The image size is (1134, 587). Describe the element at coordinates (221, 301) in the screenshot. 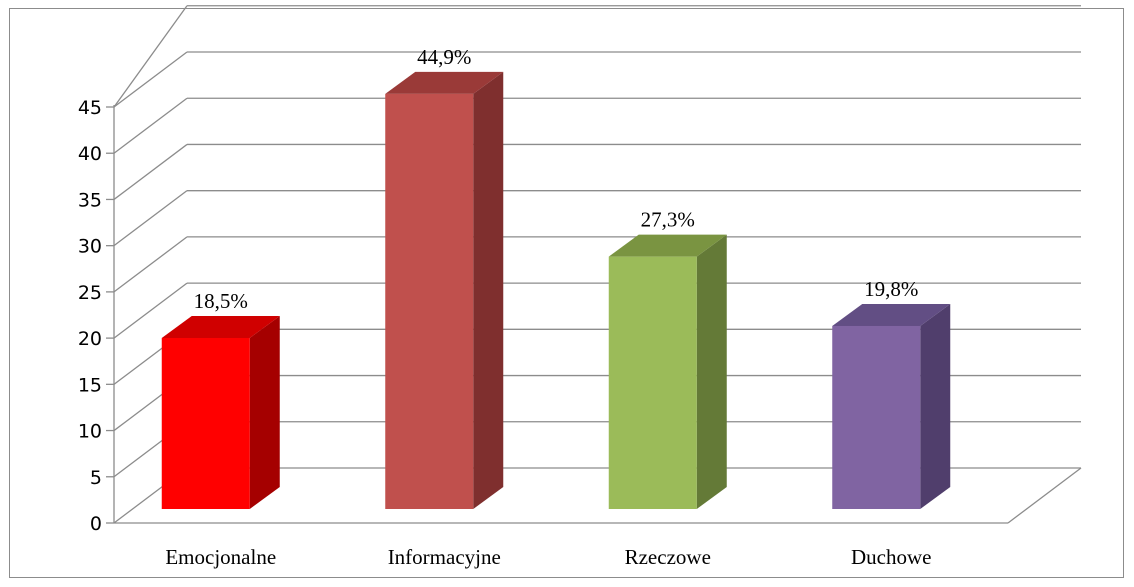

I see `data-label: 18,5%` at that location.